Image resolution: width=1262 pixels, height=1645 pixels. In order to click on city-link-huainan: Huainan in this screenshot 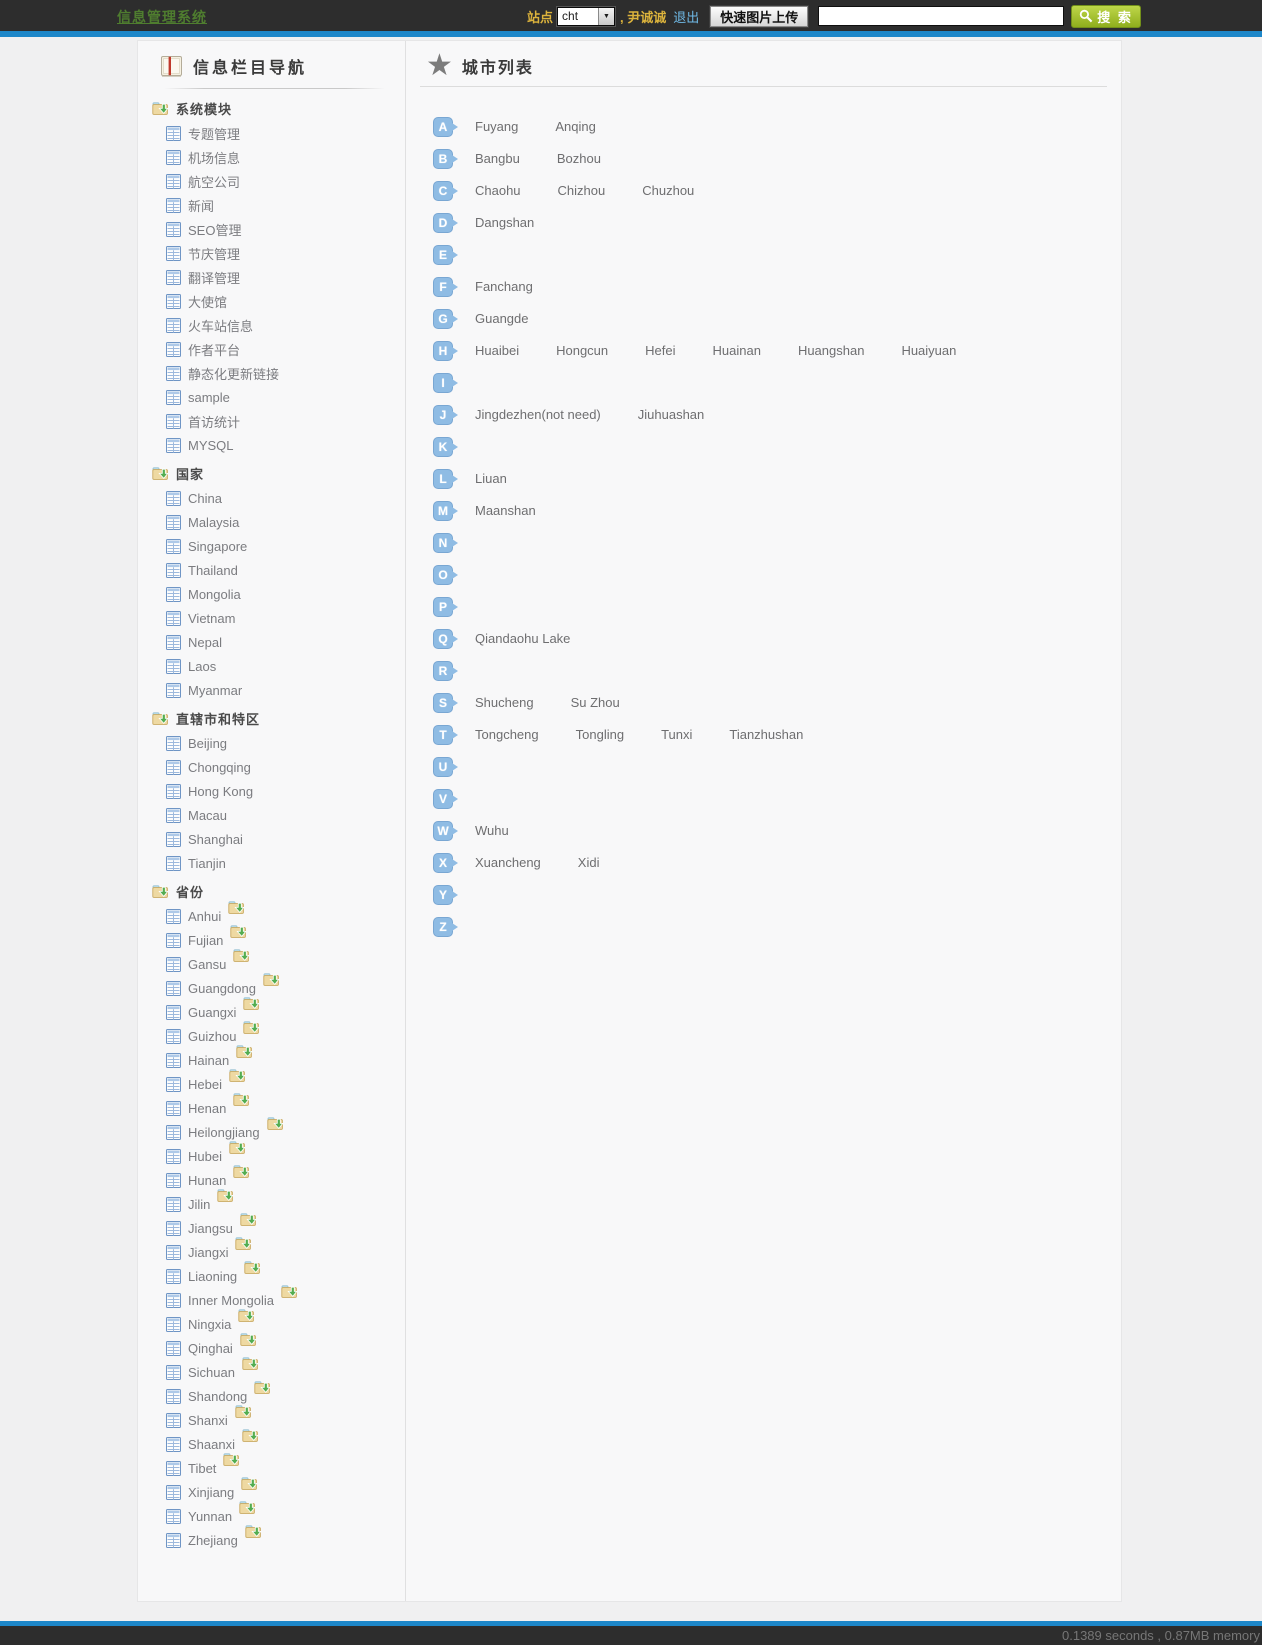, I will do `click(736, 350)`.